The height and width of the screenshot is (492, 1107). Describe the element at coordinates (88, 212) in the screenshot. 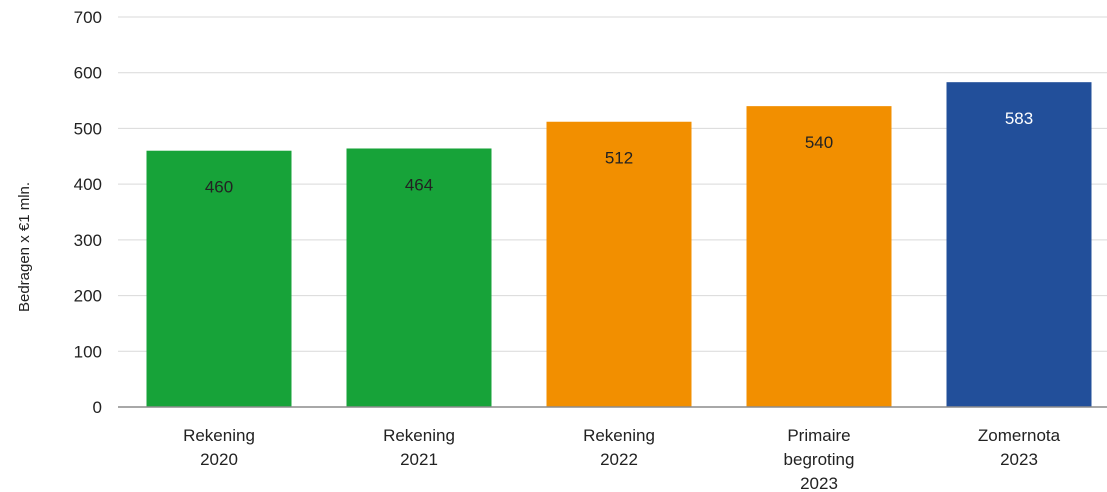

I see `y-axis-ticks: 0 100 200 300 400 500 600 700` at that location.